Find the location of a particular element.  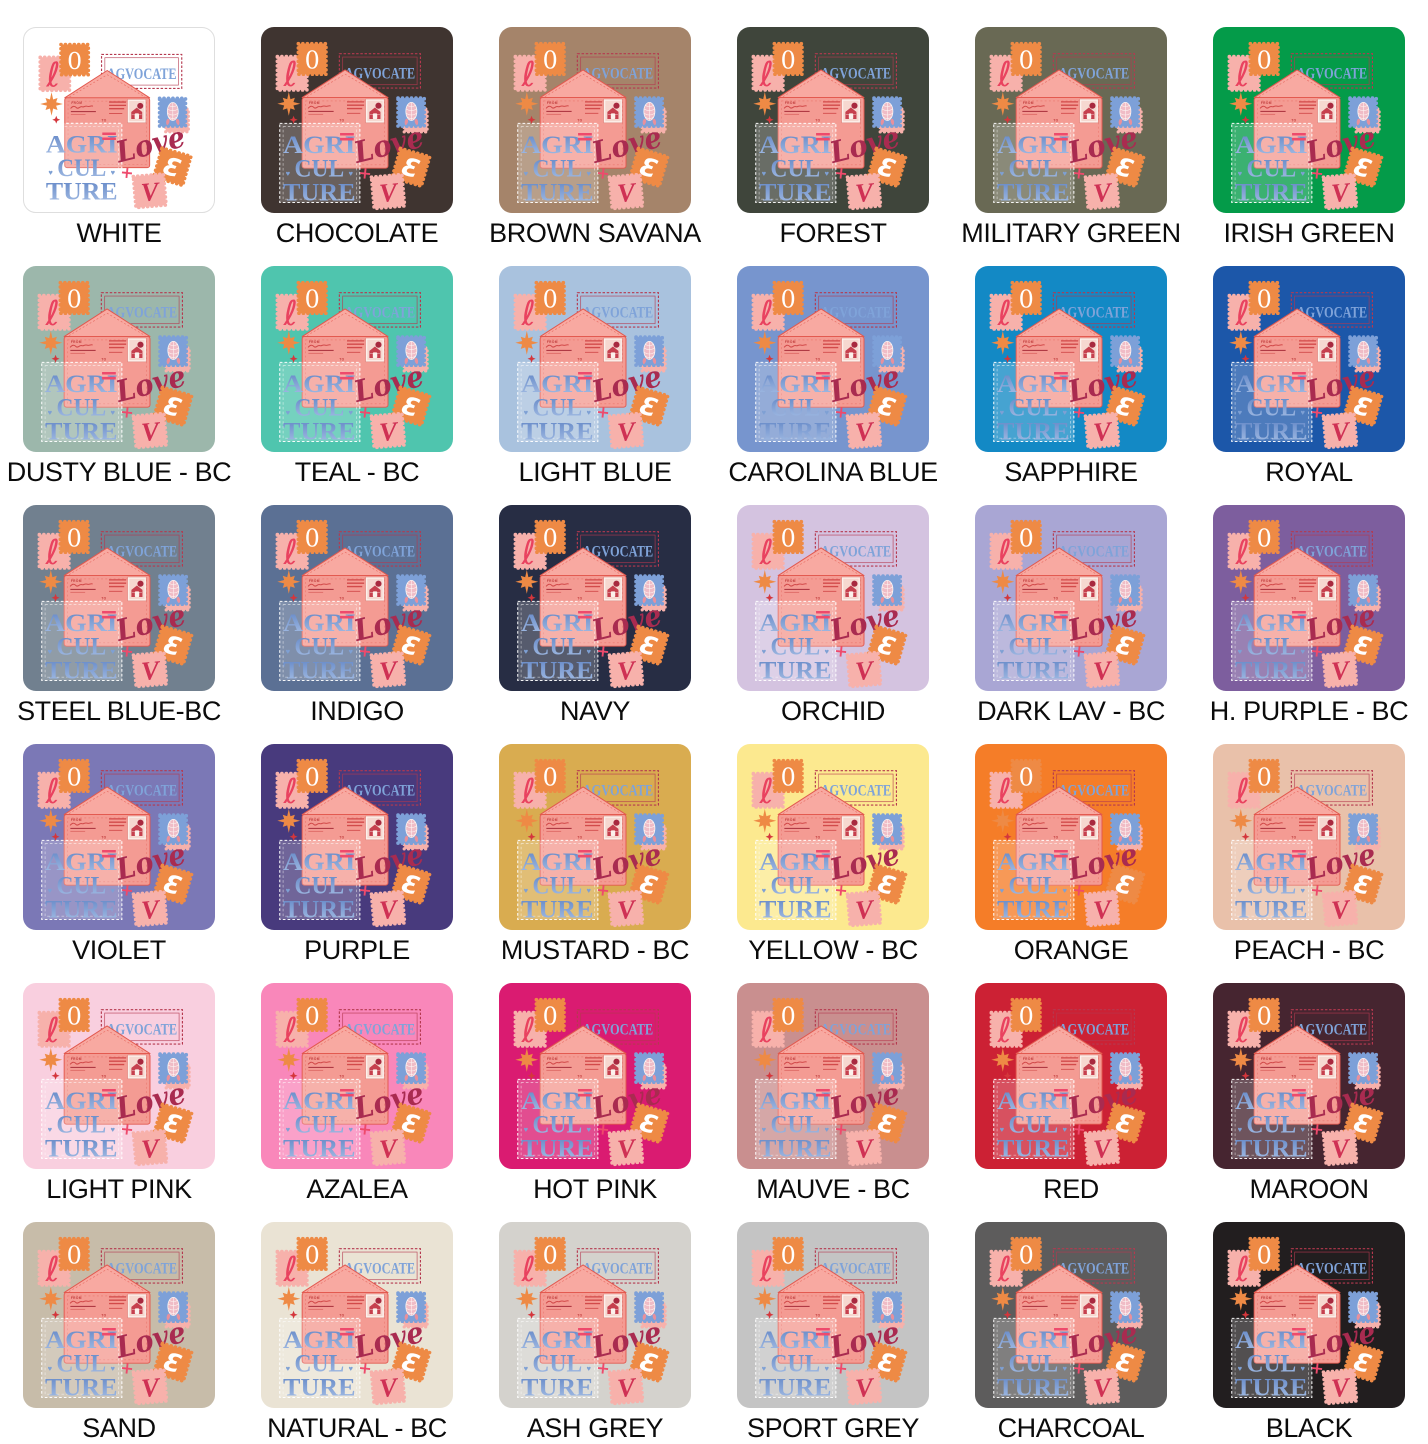

swatch-label: RED is located at coordinates (1071, 1189).